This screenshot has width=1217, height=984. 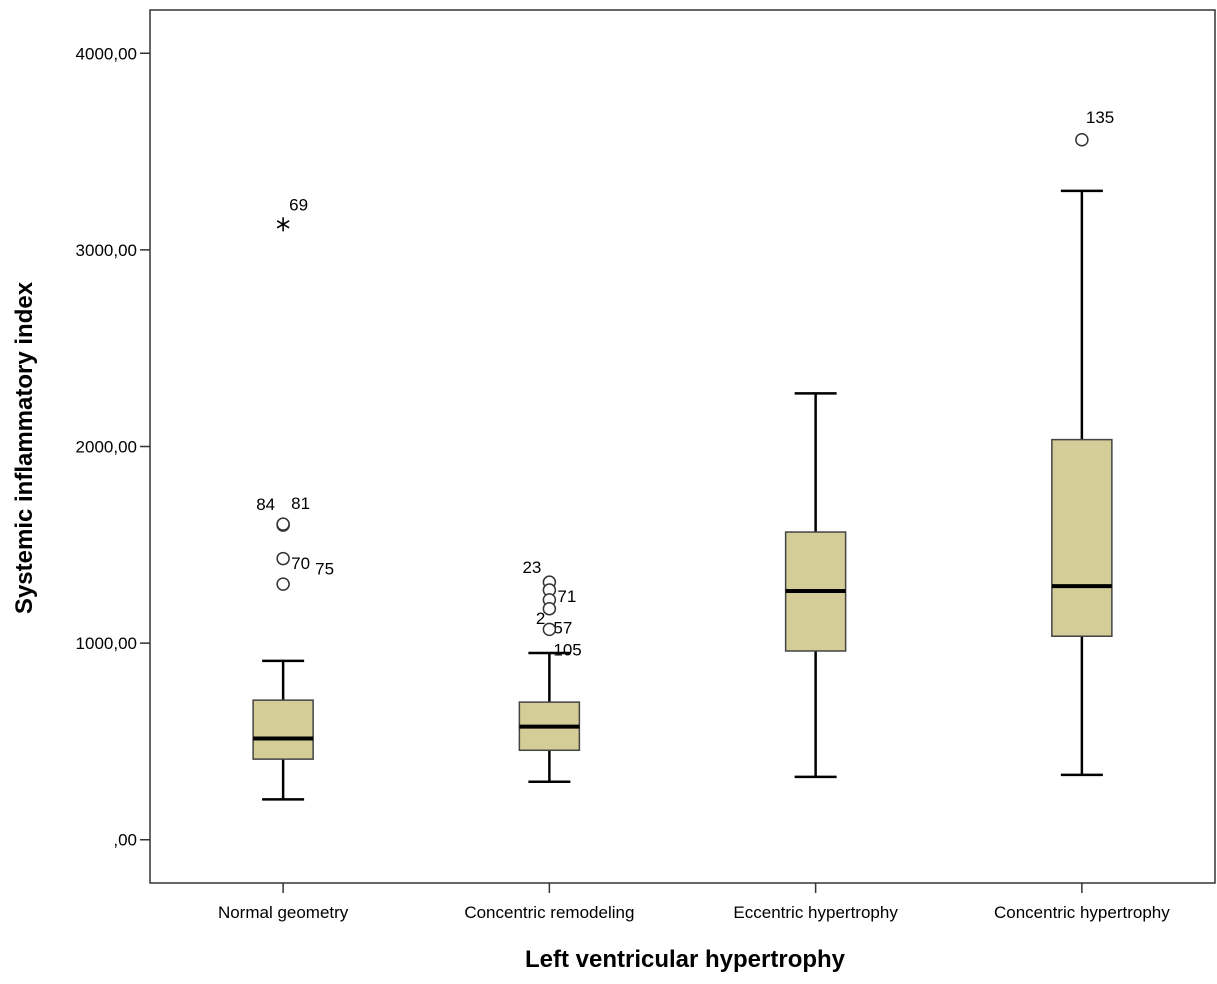 I want to click on outlier-label: 70, so click(x=300, y=563).